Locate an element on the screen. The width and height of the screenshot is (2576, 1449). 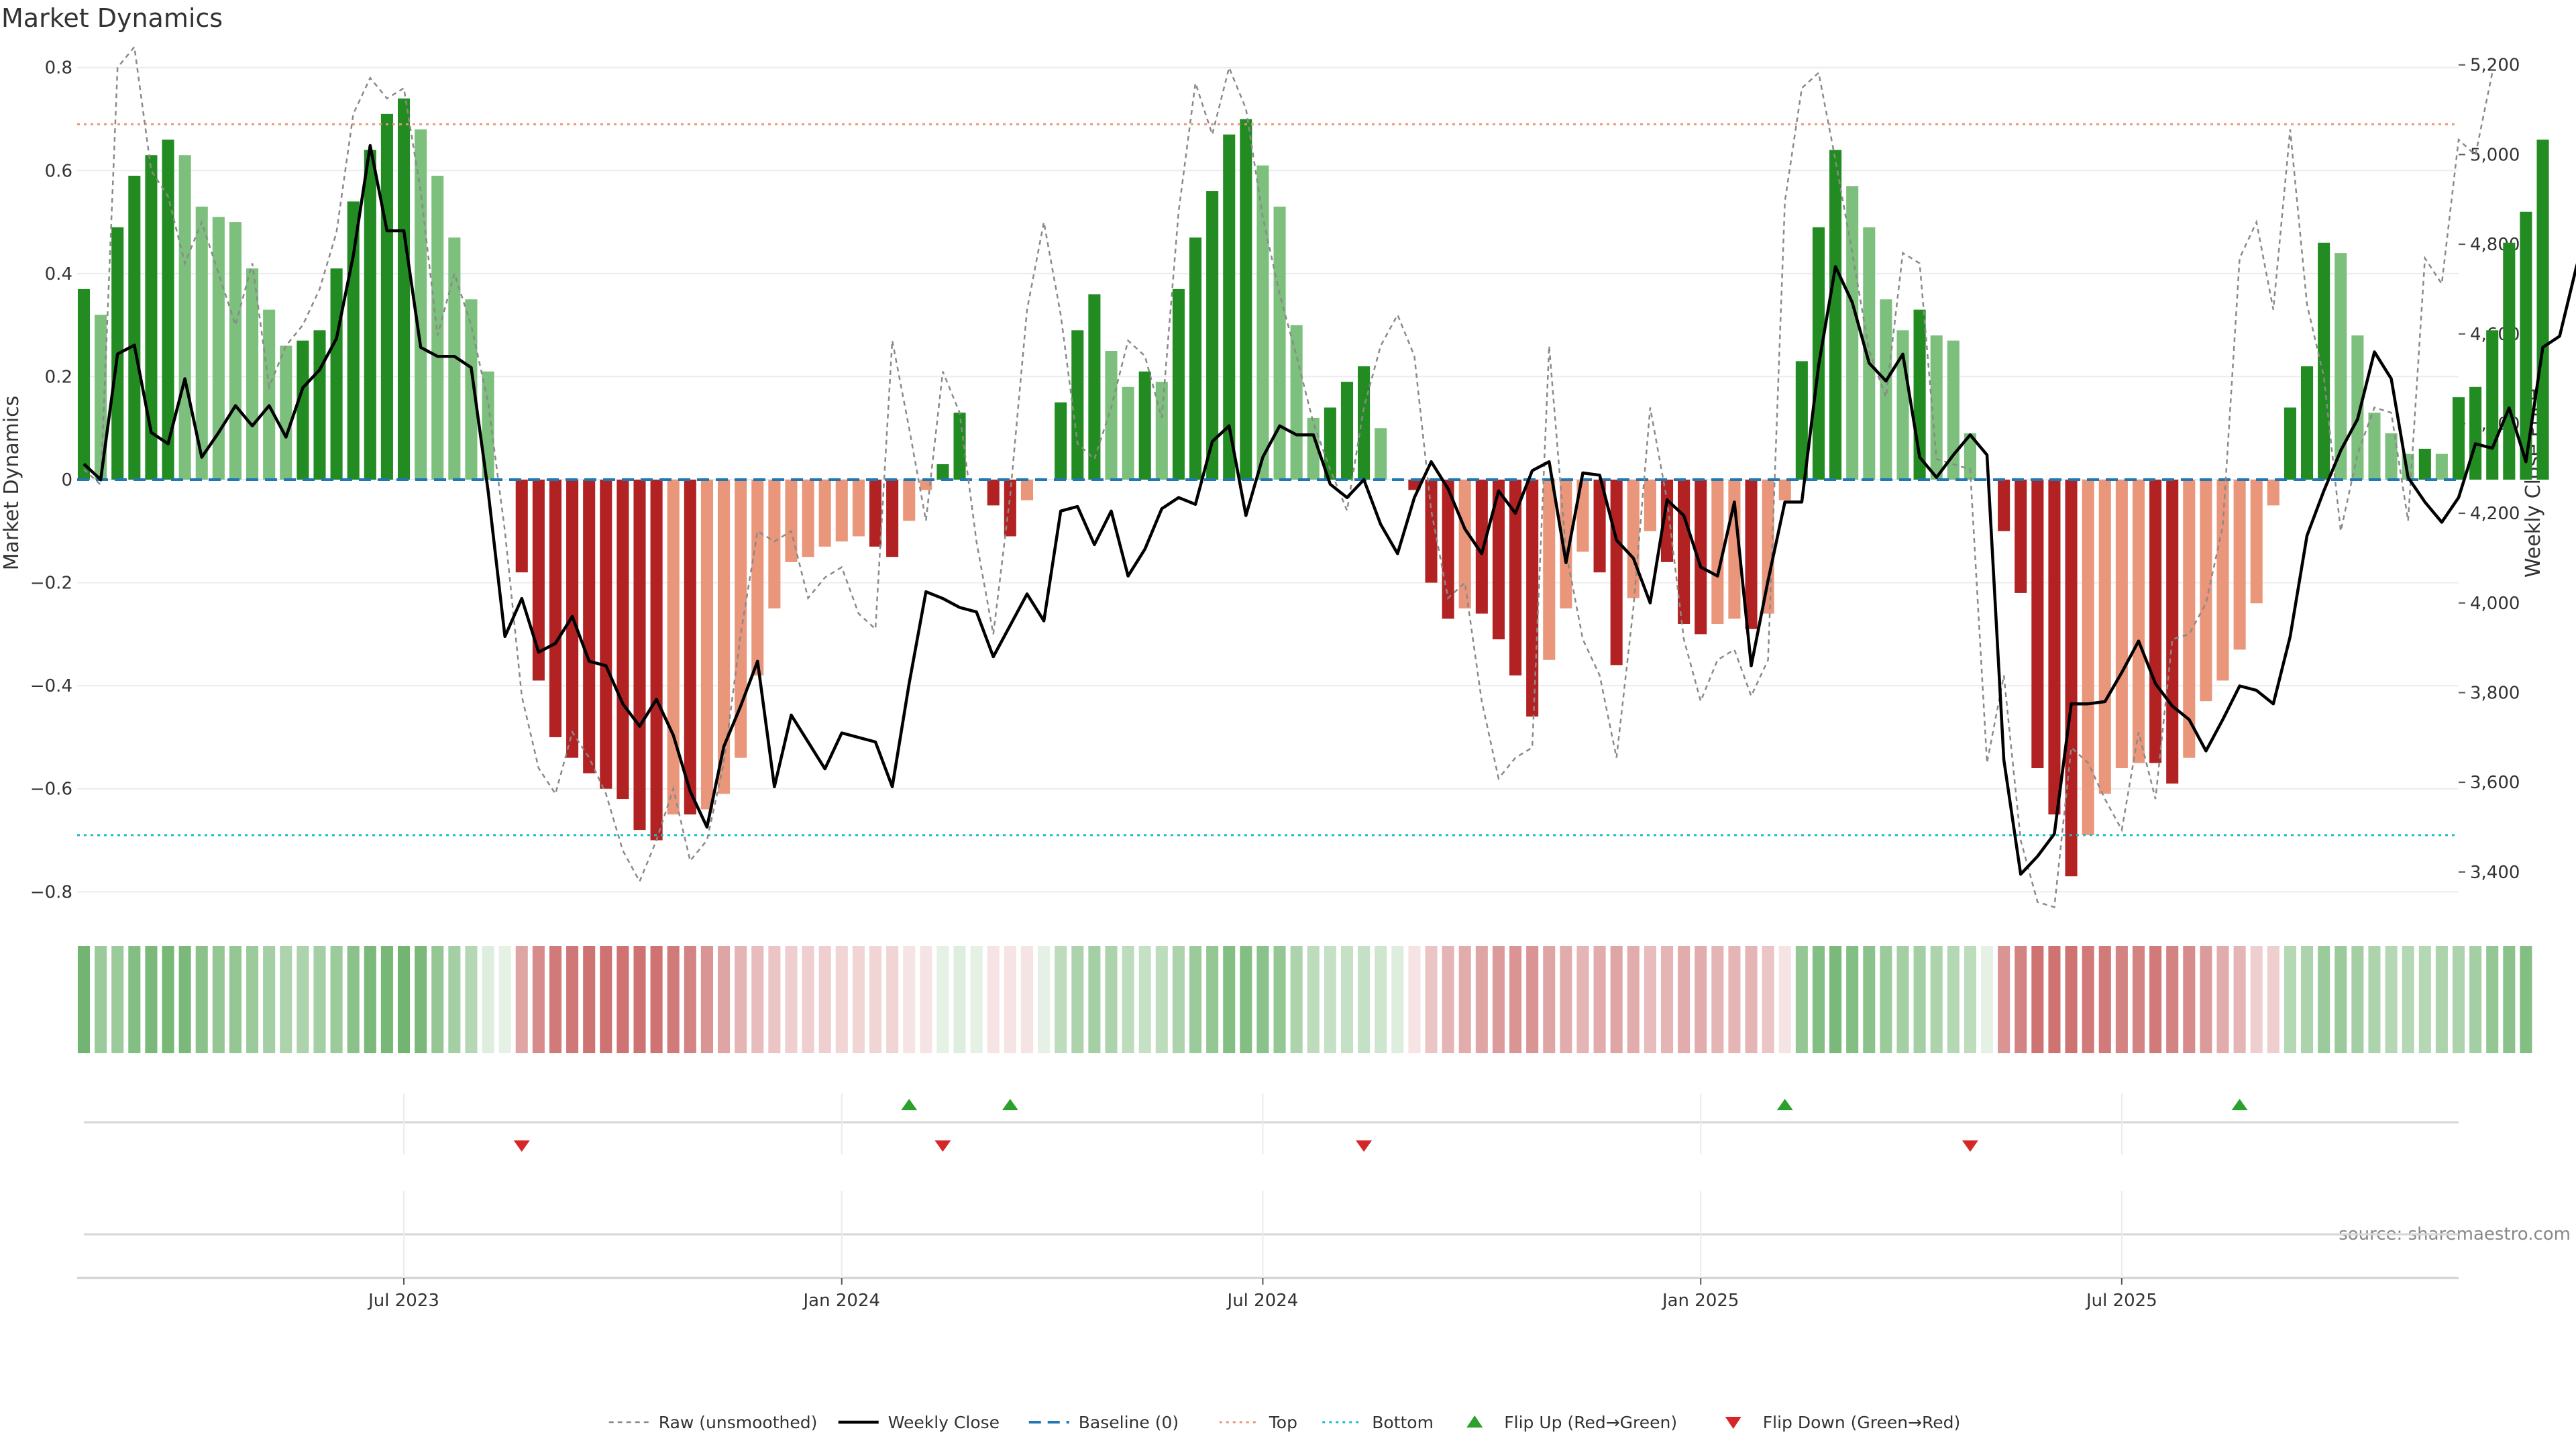
y-right-tick-label: 5,000 is located at coordinates (2495, 155).